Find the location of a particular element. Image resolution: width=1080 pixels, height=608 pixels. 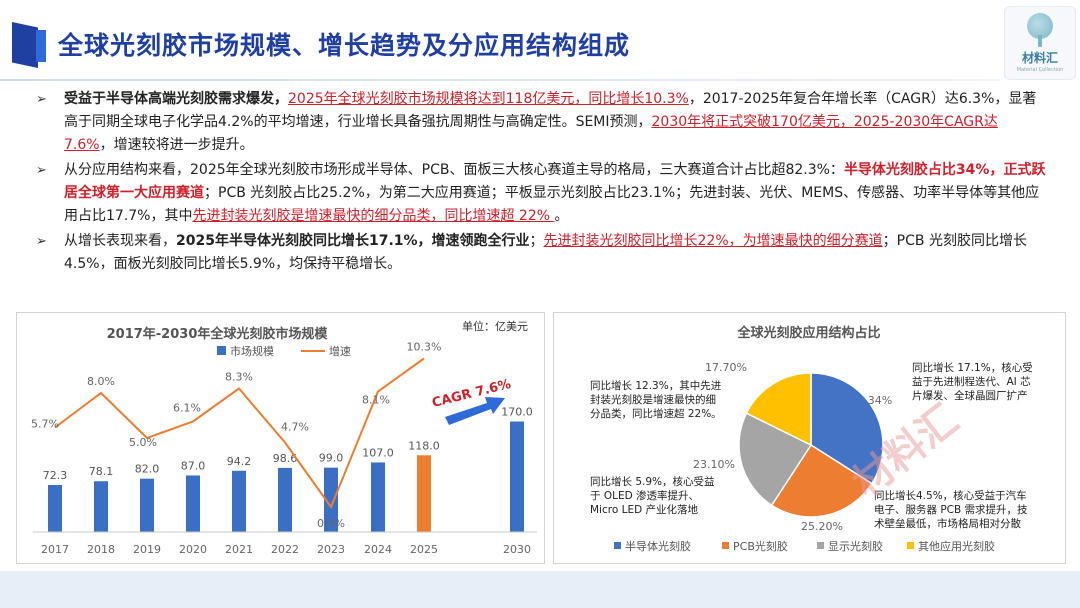

x-tick-label: 2023 is located at coordinates (331, 549).